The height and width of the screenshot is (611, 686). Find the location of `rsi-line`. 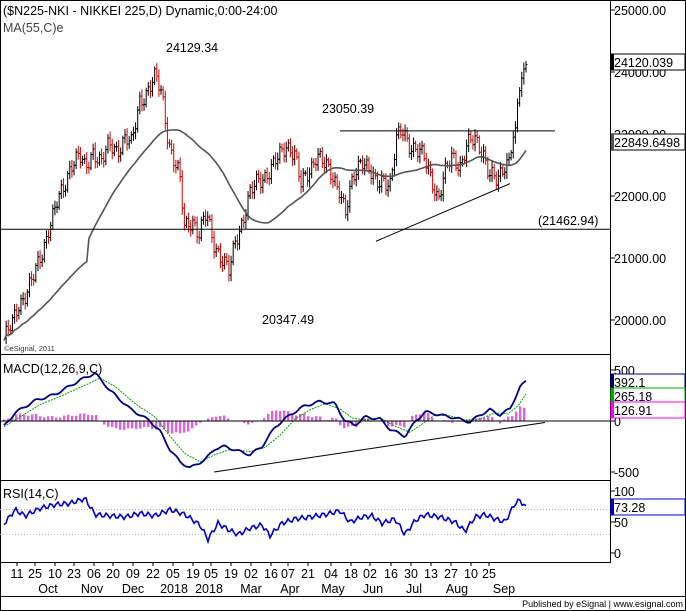

rsi-line is located at coordinates (265, 520).